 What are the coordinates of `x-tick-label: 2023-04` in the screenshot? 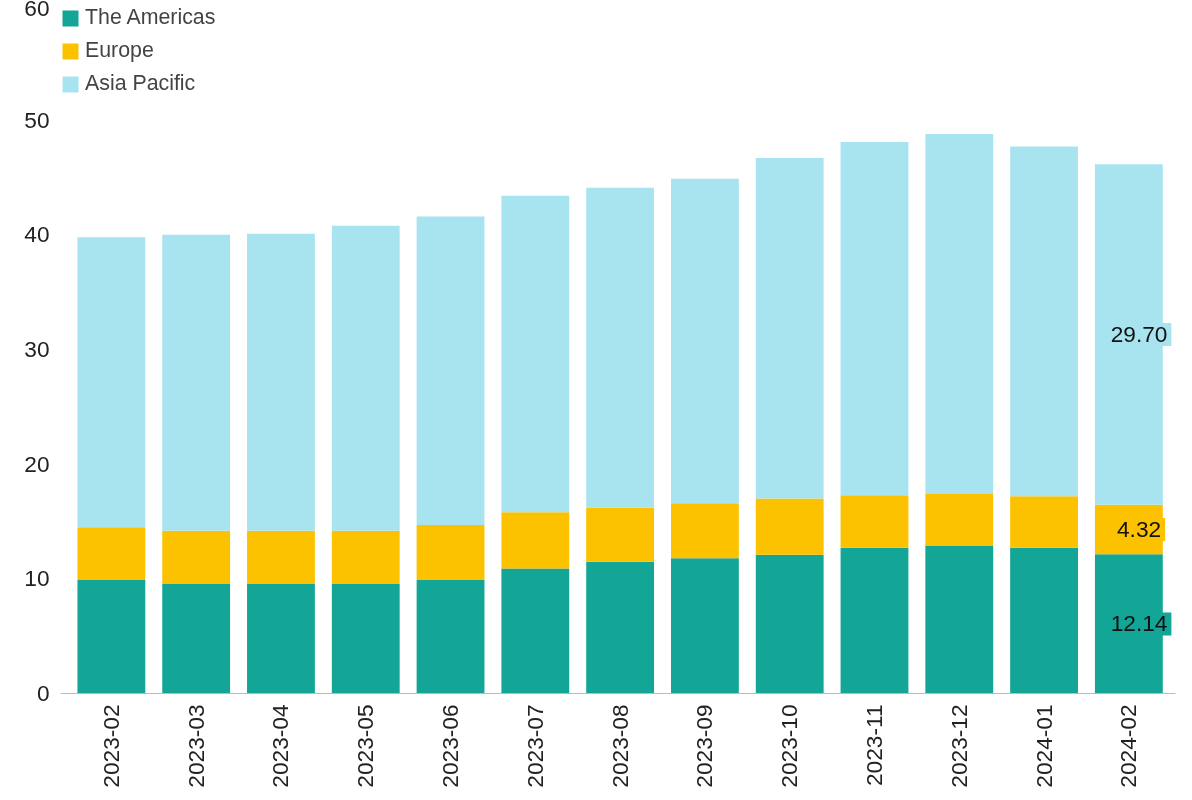 It's located at (280, 746).